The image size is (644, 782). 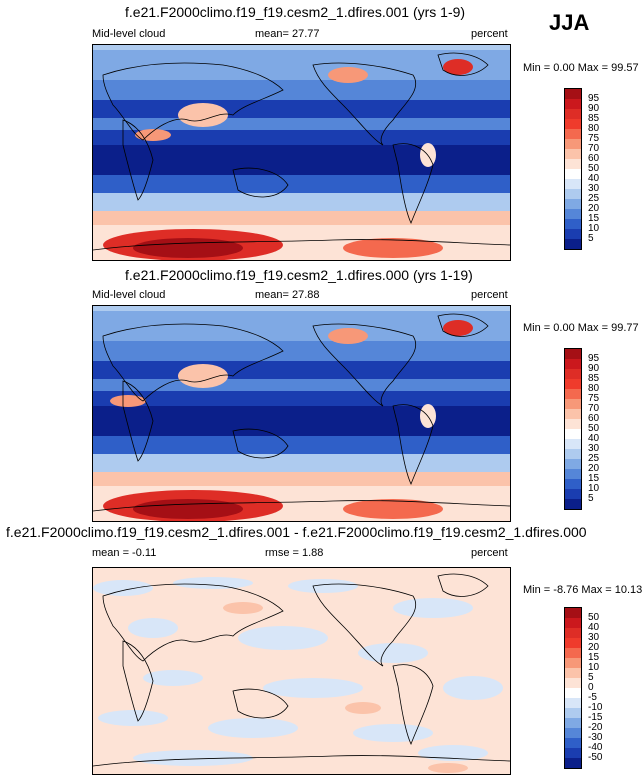 I want to click on panel-3-mean: mean = -0.11, so click(x=124, y=553).